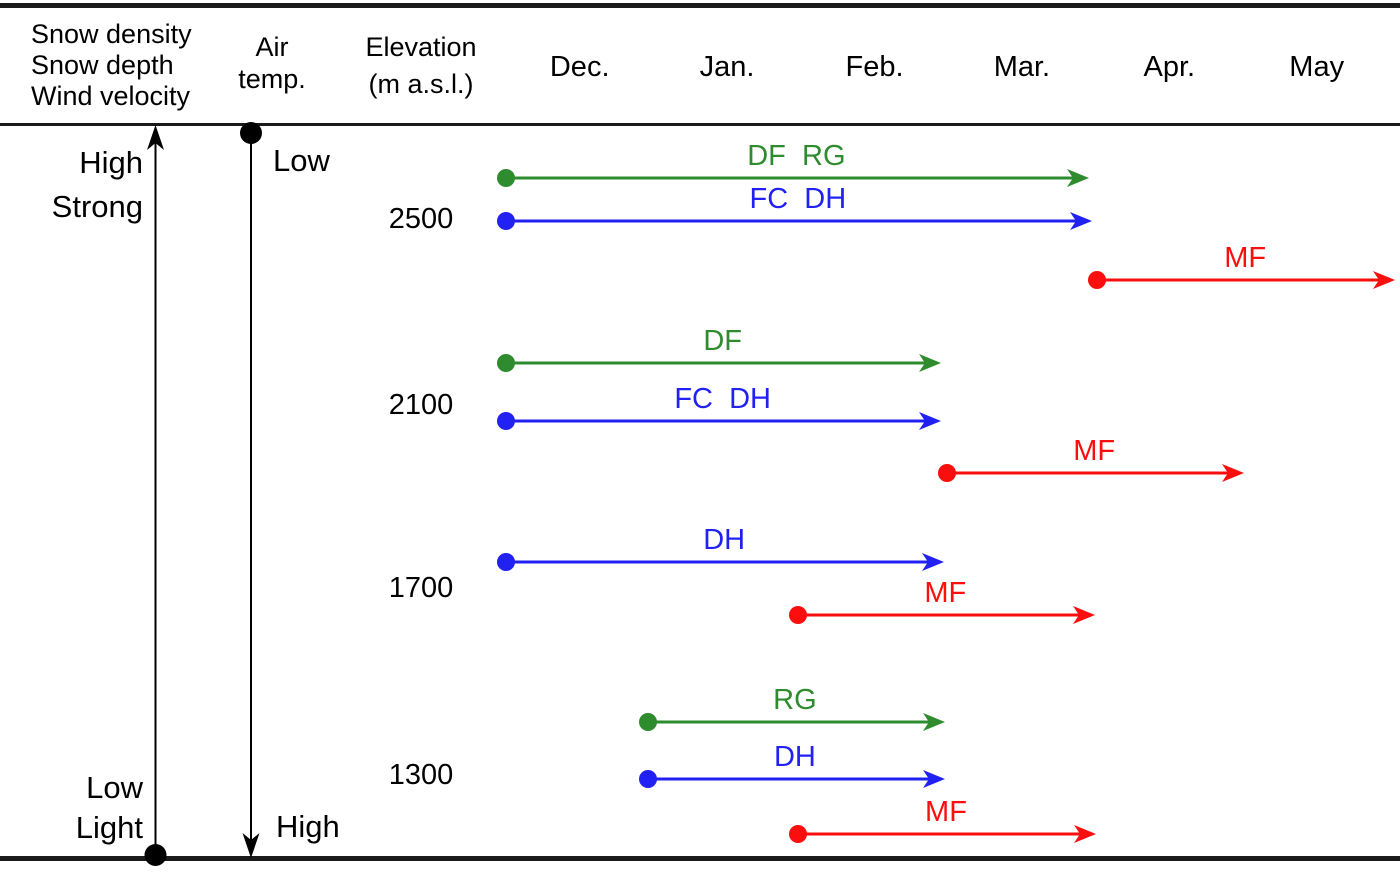 Image resolution: width=1400 pixels, height=872 pixels. Describe the element at coordinates (114, 787) in the screenshot. I see `text-line: Low` at that location.